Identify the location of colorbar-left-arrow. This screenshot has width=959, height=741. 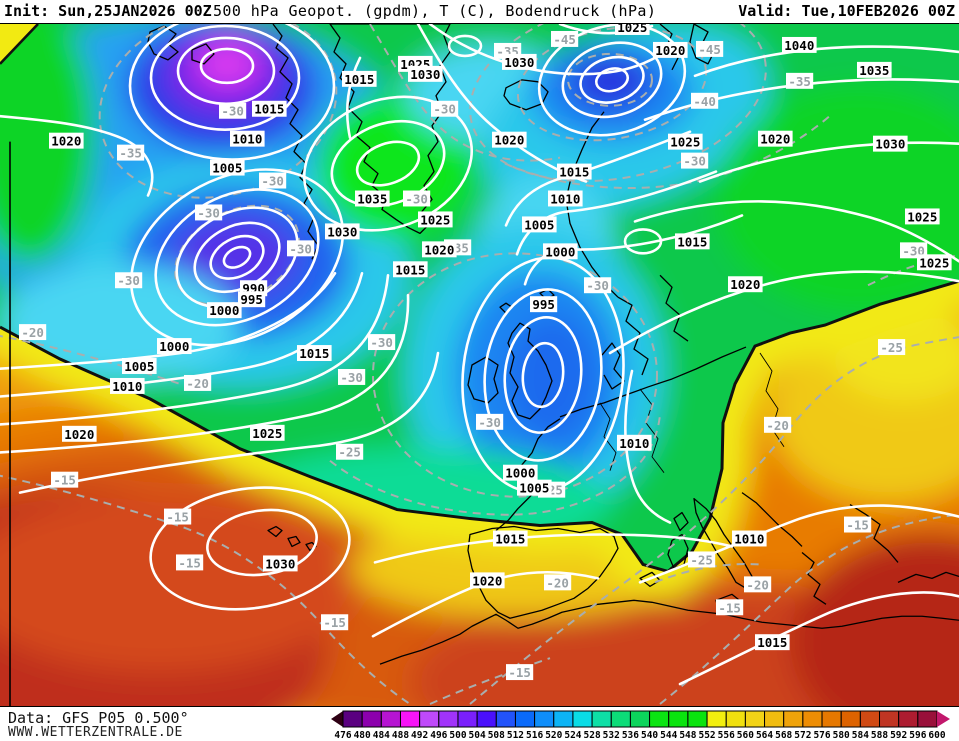
(337, 719).